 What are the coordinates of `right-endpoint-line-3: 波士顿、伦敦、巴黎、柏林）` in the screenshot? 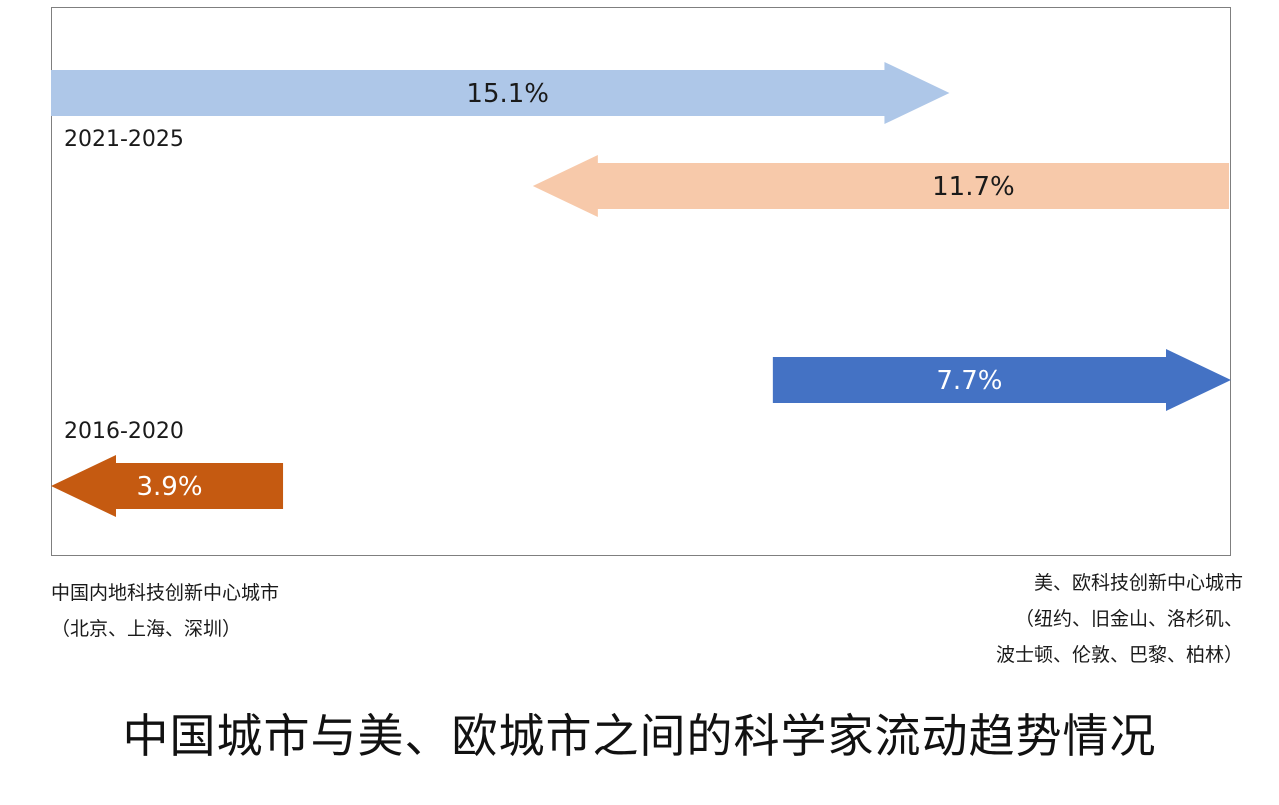 It's located at (1119, 655).